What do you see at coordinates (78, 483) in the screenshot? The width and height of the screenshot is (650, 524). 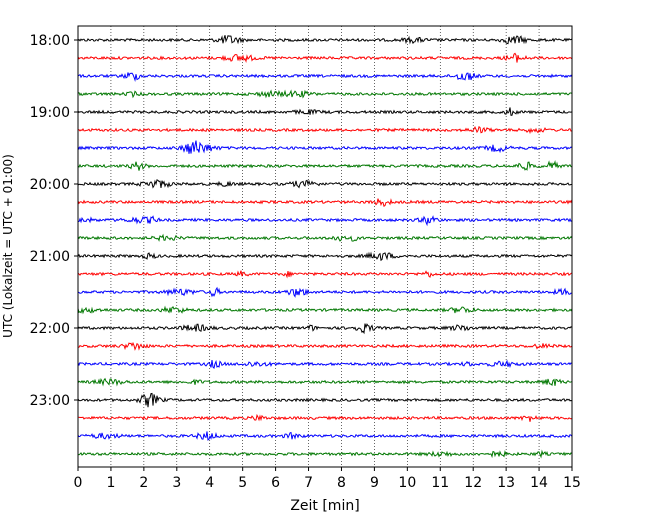 I see `x-tick-label: 0` at bounding box center [78, 483].